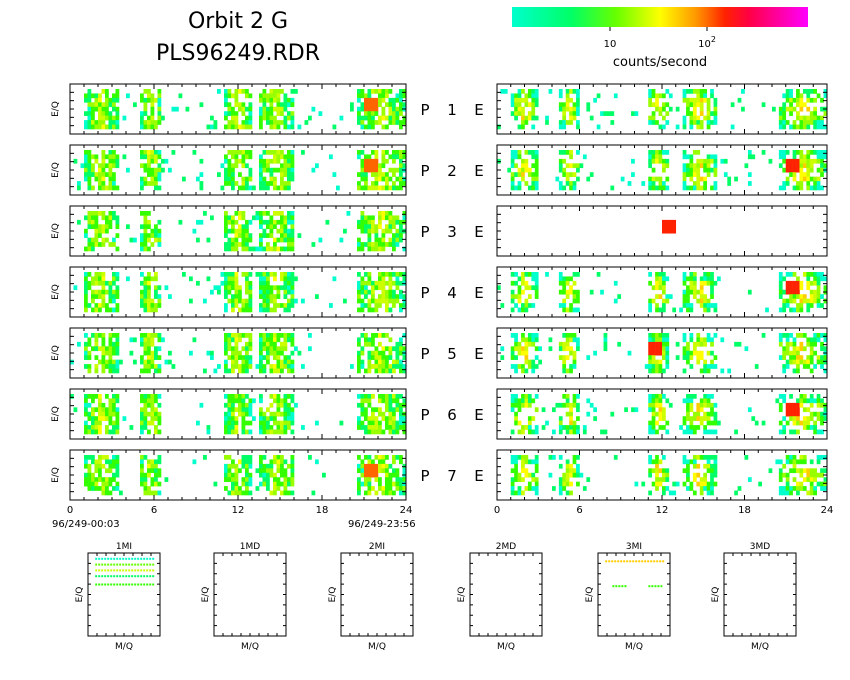 The width and height of the screenshot is (850, 680). I want to click on p-panel-3: E/Q P 3, so click(254, 231).